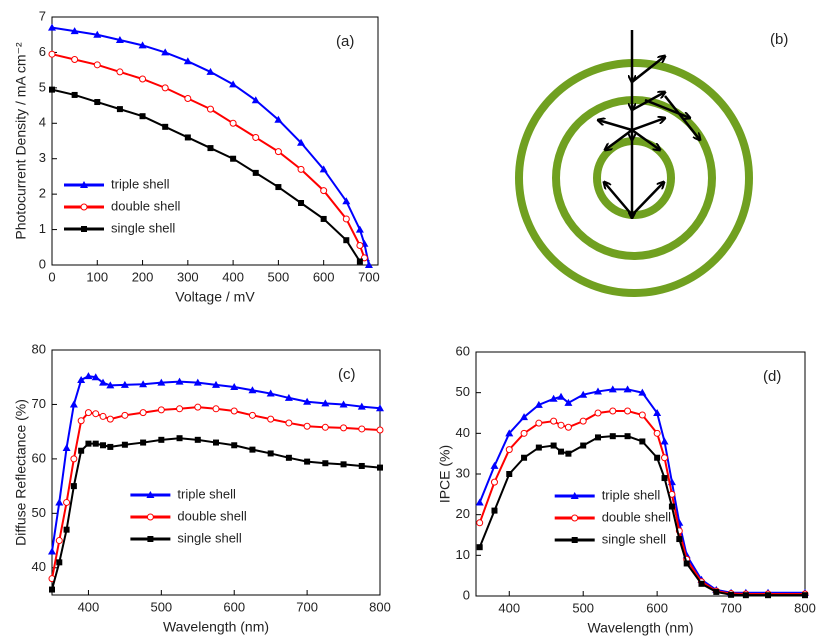  Describe the element at coordinates (634, 178) in the screenshot. I see `inner-shell` at that location.